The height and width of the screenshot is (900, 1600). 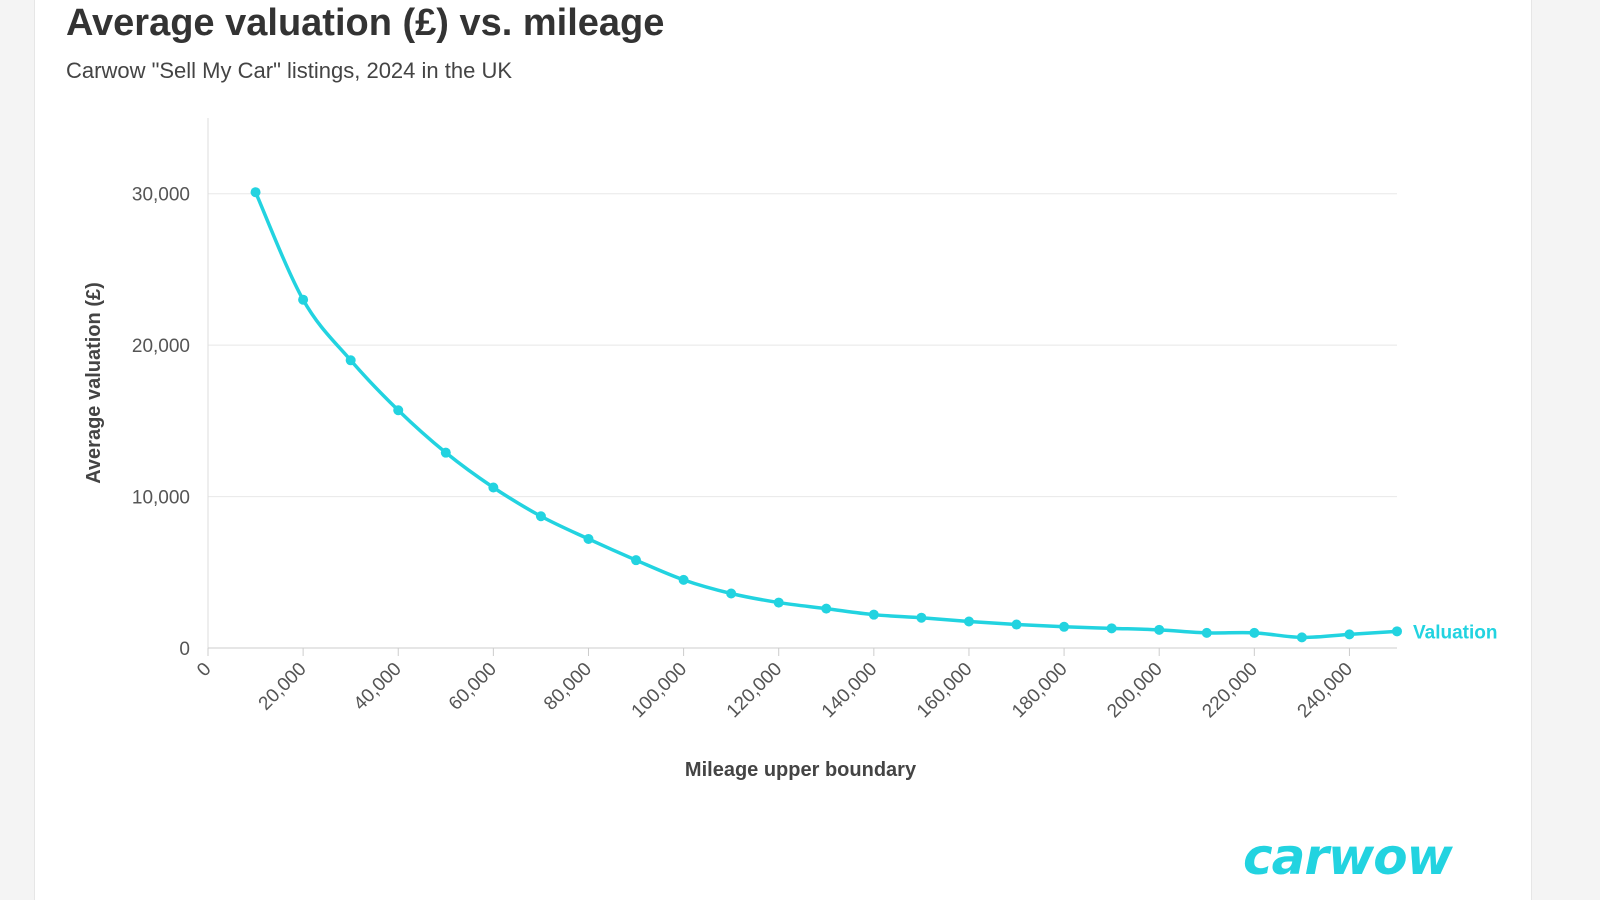 What do you see at coordinates (365, 23) in the screenshot?
I see `chart-title: Average valuation (£) vs. mileage` at bounding box center [365, 23].